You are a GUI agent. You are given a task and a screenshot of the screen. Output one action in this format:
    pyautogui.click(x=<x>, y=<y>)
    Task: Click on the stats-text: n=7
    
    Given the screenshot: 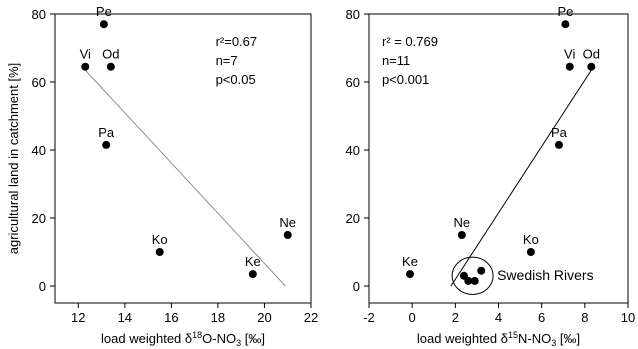 What is the action you would take?
    pyautogui.click(x=227, y=60)
    